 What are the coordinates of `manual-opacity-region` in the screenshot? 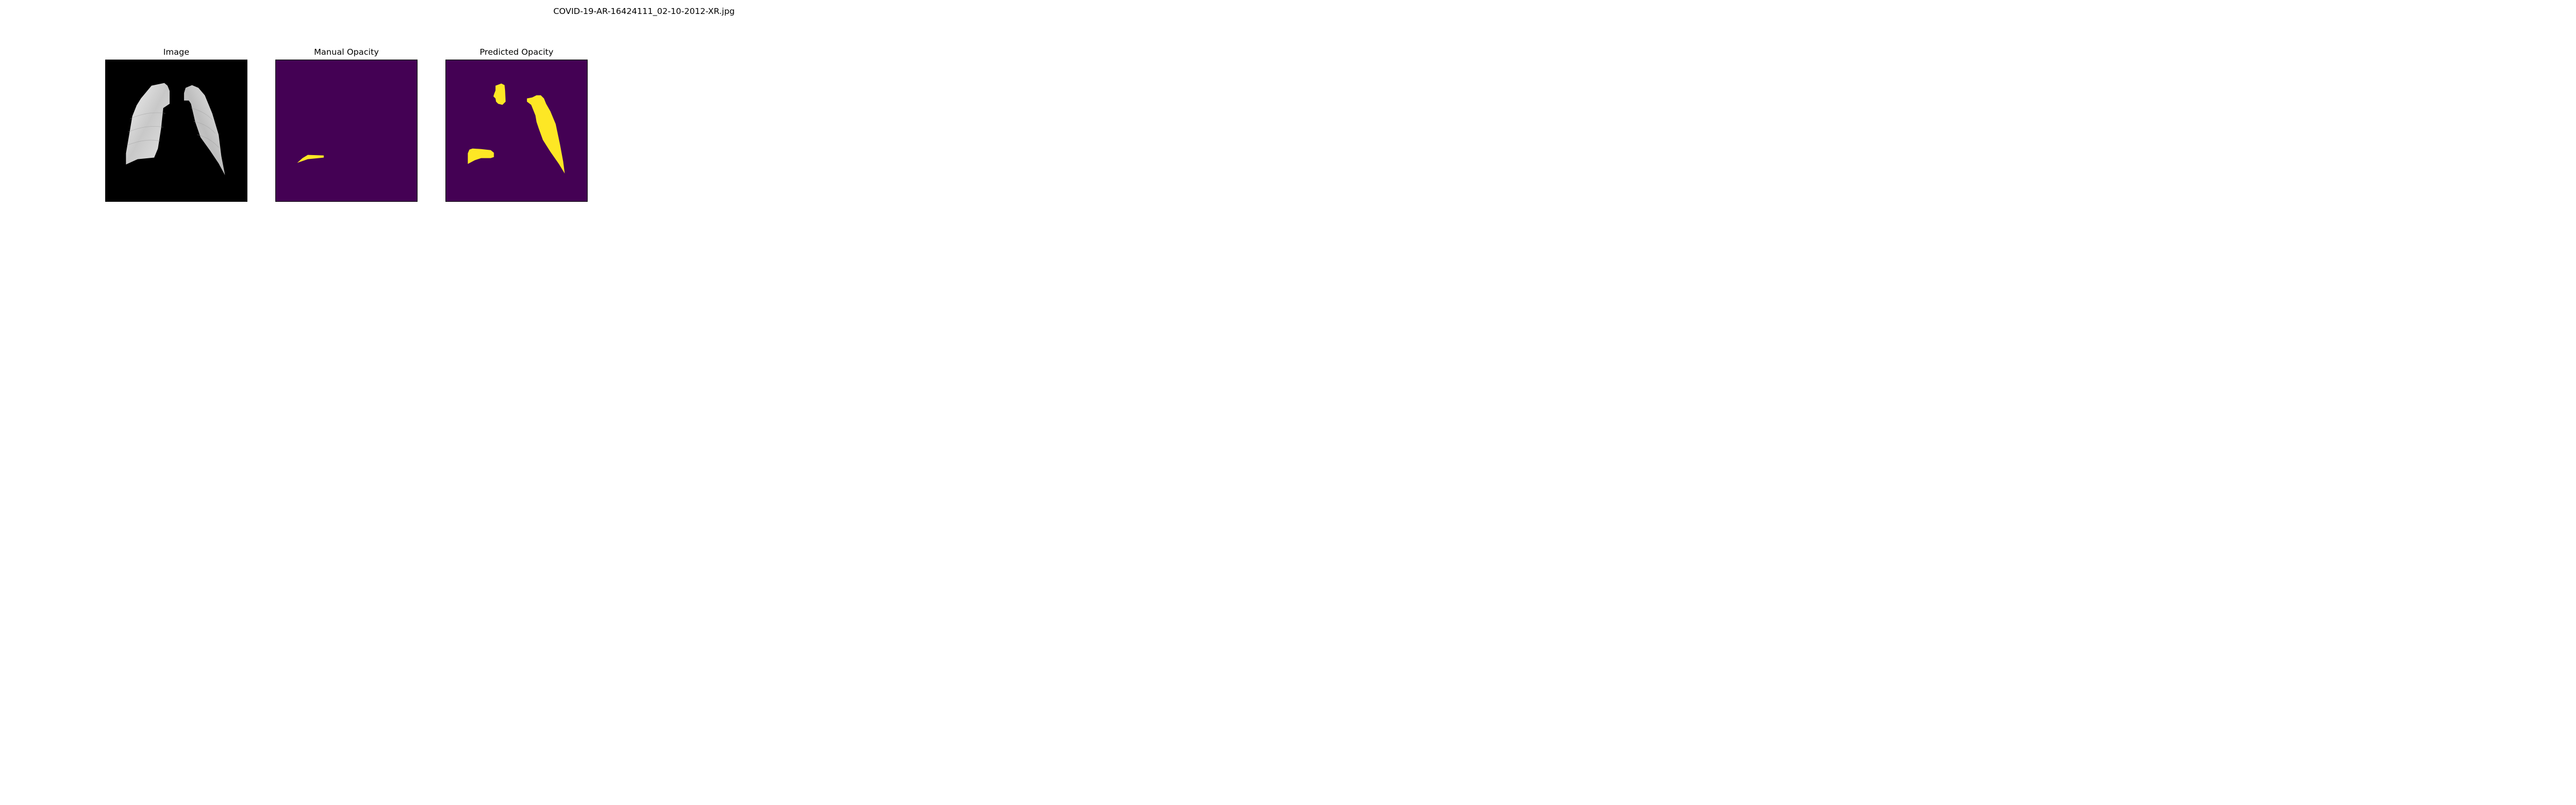 It's located at (310, 159).